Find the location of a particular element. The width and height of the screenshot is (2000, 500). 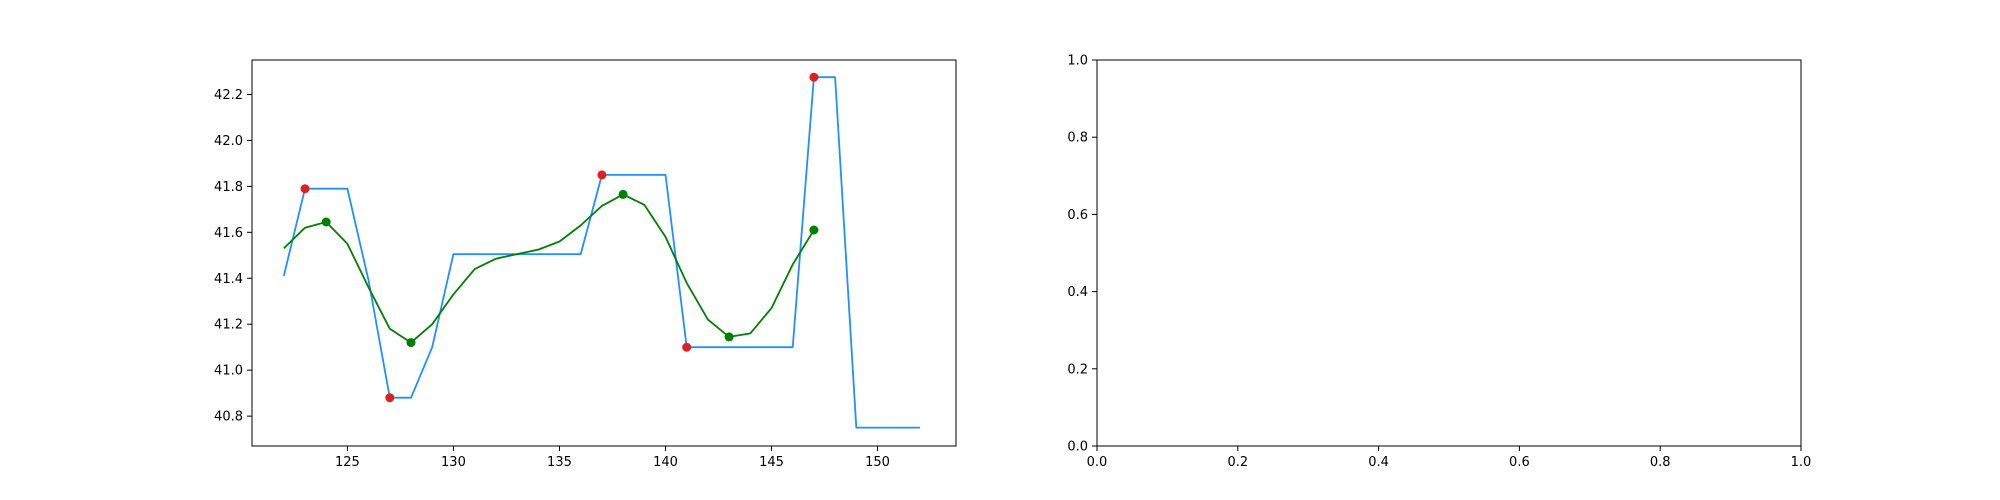

y-tick-label: 0.6 is located at coordinates (1077, 215).